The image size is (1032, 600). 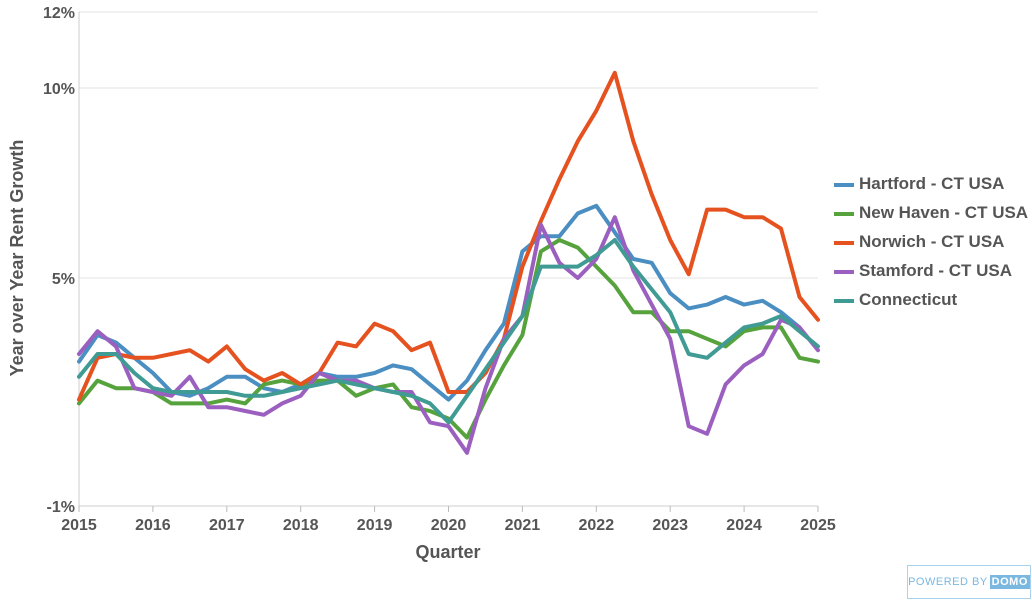 What do you see at coordinates (59, 89) in the screenshot?
I see `y-tick-label: 10%` at bounding box center [59, 89].